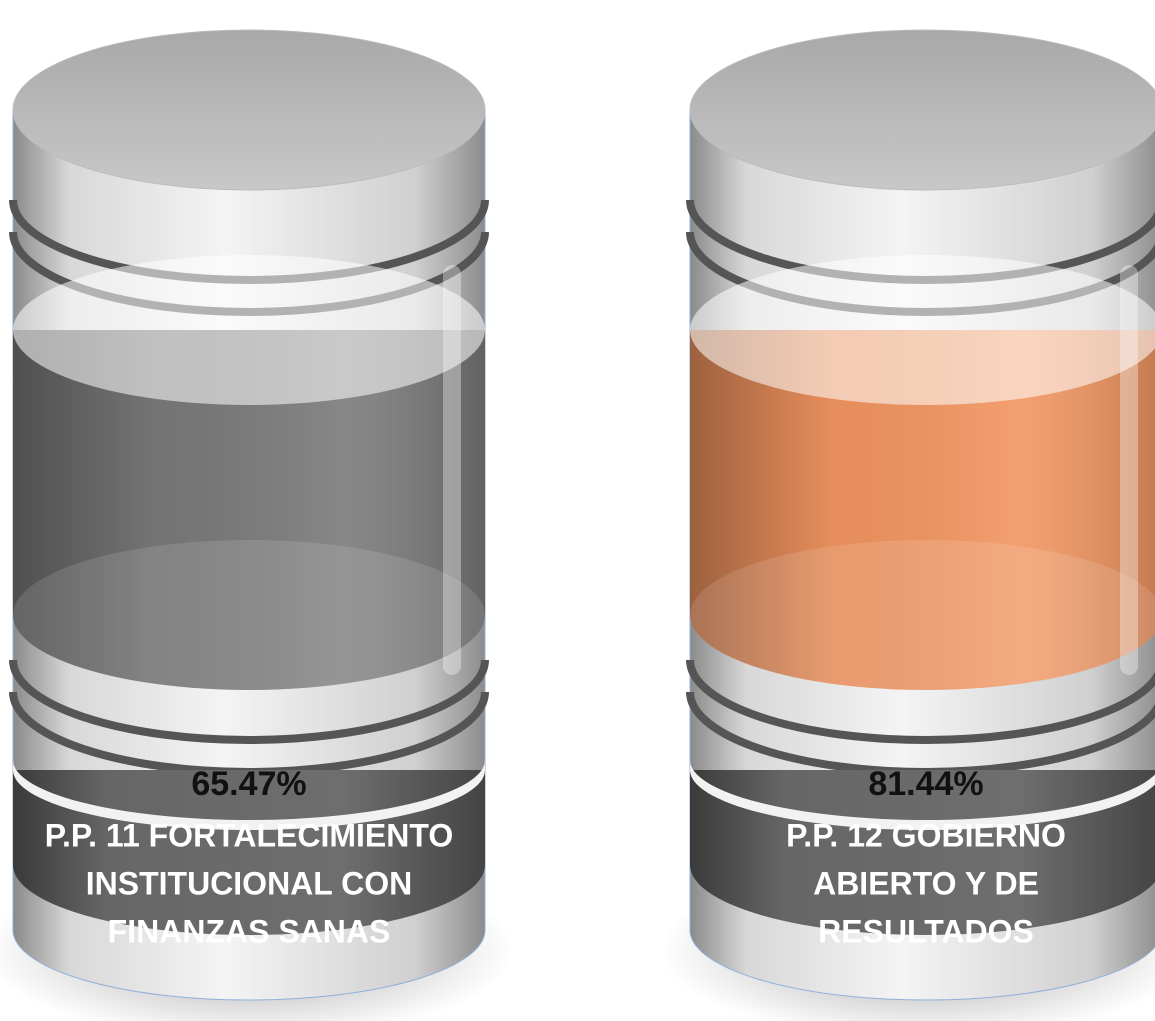 The height and width of the screenshot is (1021, 1155). What do you see at coordinates (249, 835) in the screenshot?
I see `program-label: P.P. 11 FORTALECIMIENTO` at bounding box center [249, 835].